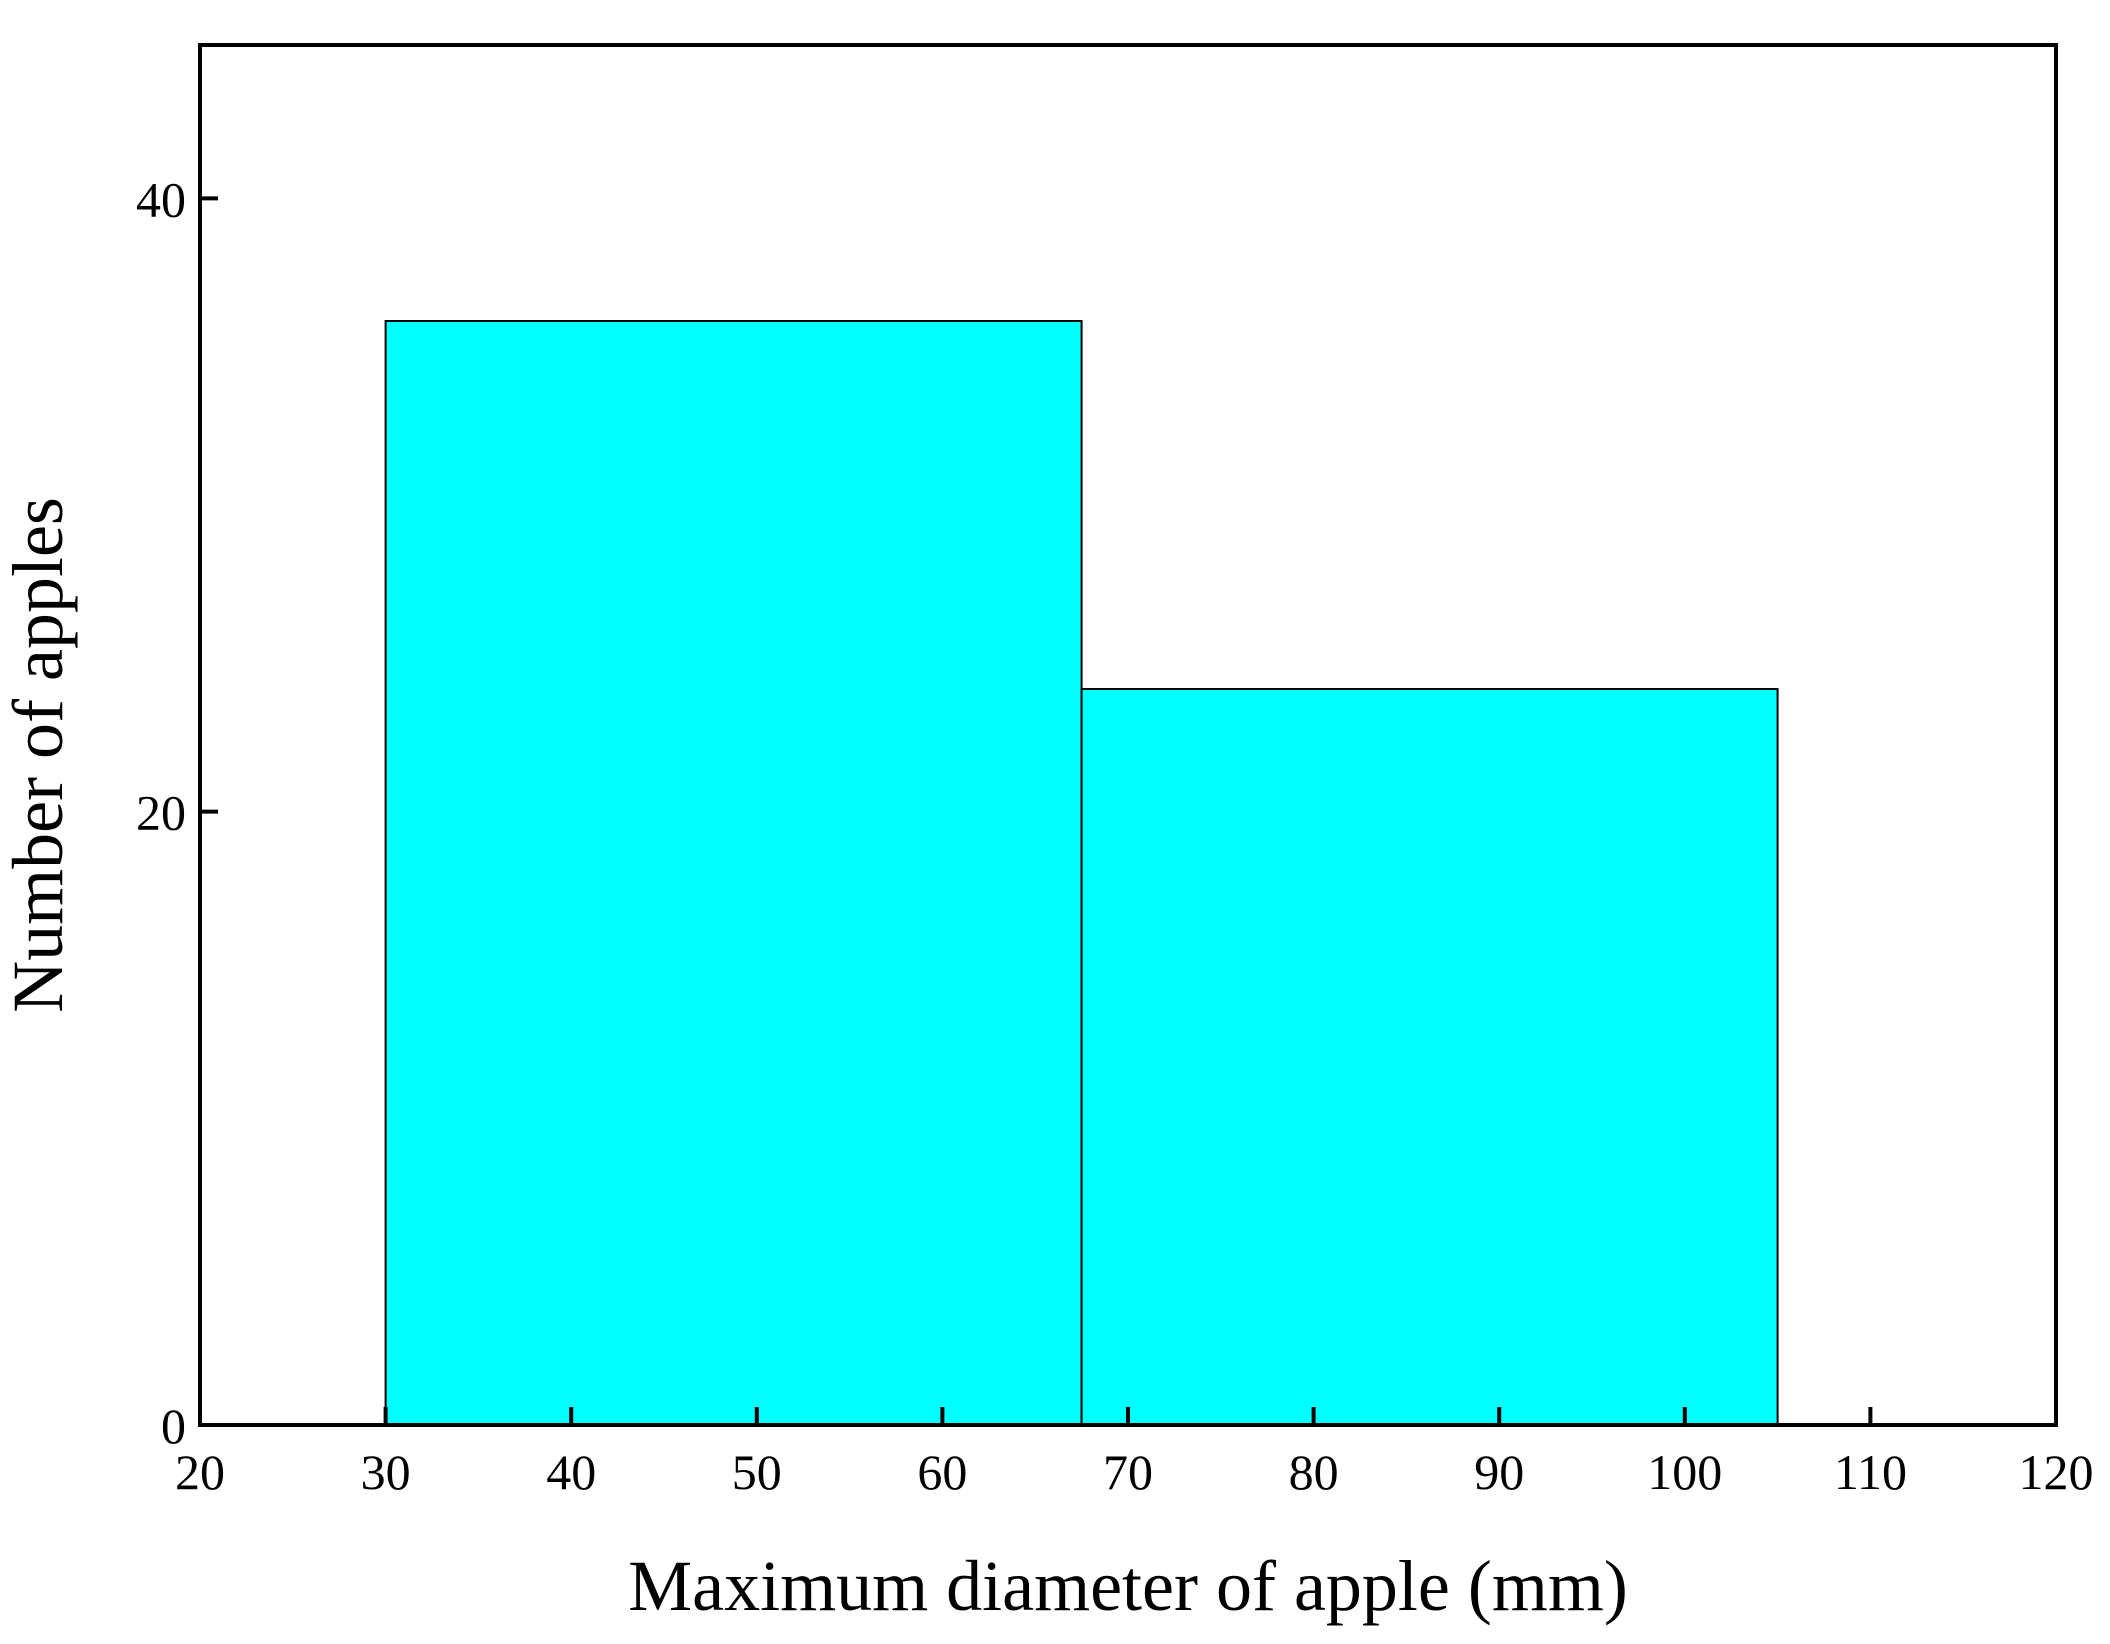 The width and height of the screenshot is (2110, 1644). I want to click on x-tick-label-20: 20, so click(200, 1472).